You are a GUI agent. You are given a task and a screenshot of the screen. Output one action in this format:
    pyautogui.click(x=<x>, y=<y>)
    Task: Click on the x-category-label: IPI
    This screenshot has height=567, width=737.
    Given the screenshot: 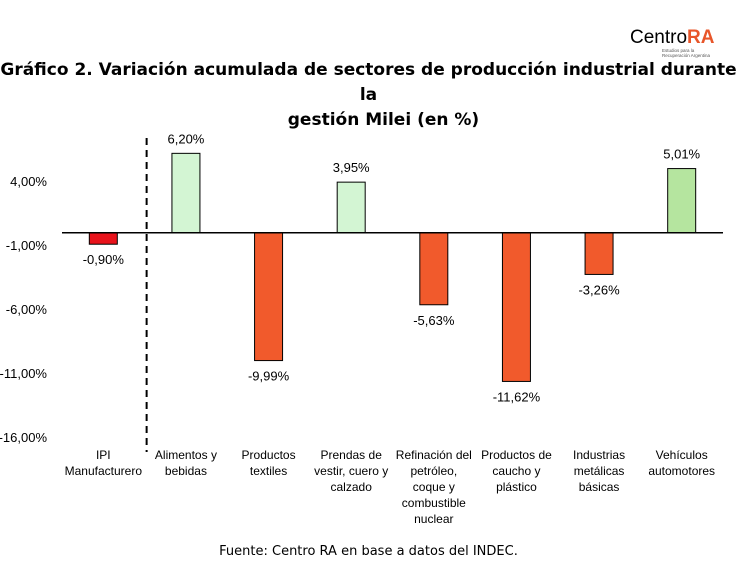 What is the action you would take?
    pyautogui.click(x=103, y=455)
    